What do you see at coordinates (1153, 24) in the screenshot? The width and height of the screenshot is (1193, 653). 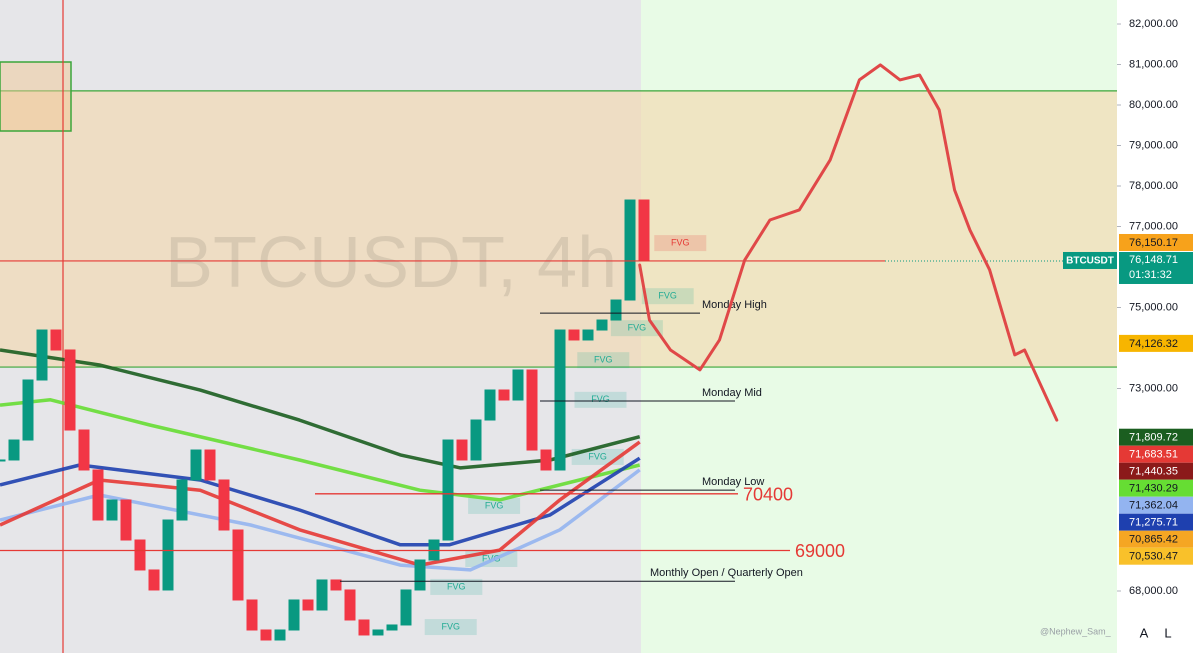 I see `y-tick-label: 82,000.00` at bounding box center [1153, 24].